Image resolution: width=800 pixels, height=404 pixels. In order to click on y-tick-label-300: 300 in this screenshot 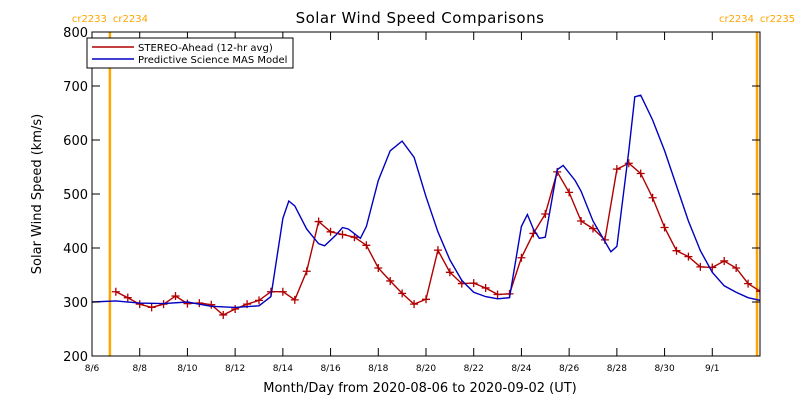, I will do `click(75, 303)`.